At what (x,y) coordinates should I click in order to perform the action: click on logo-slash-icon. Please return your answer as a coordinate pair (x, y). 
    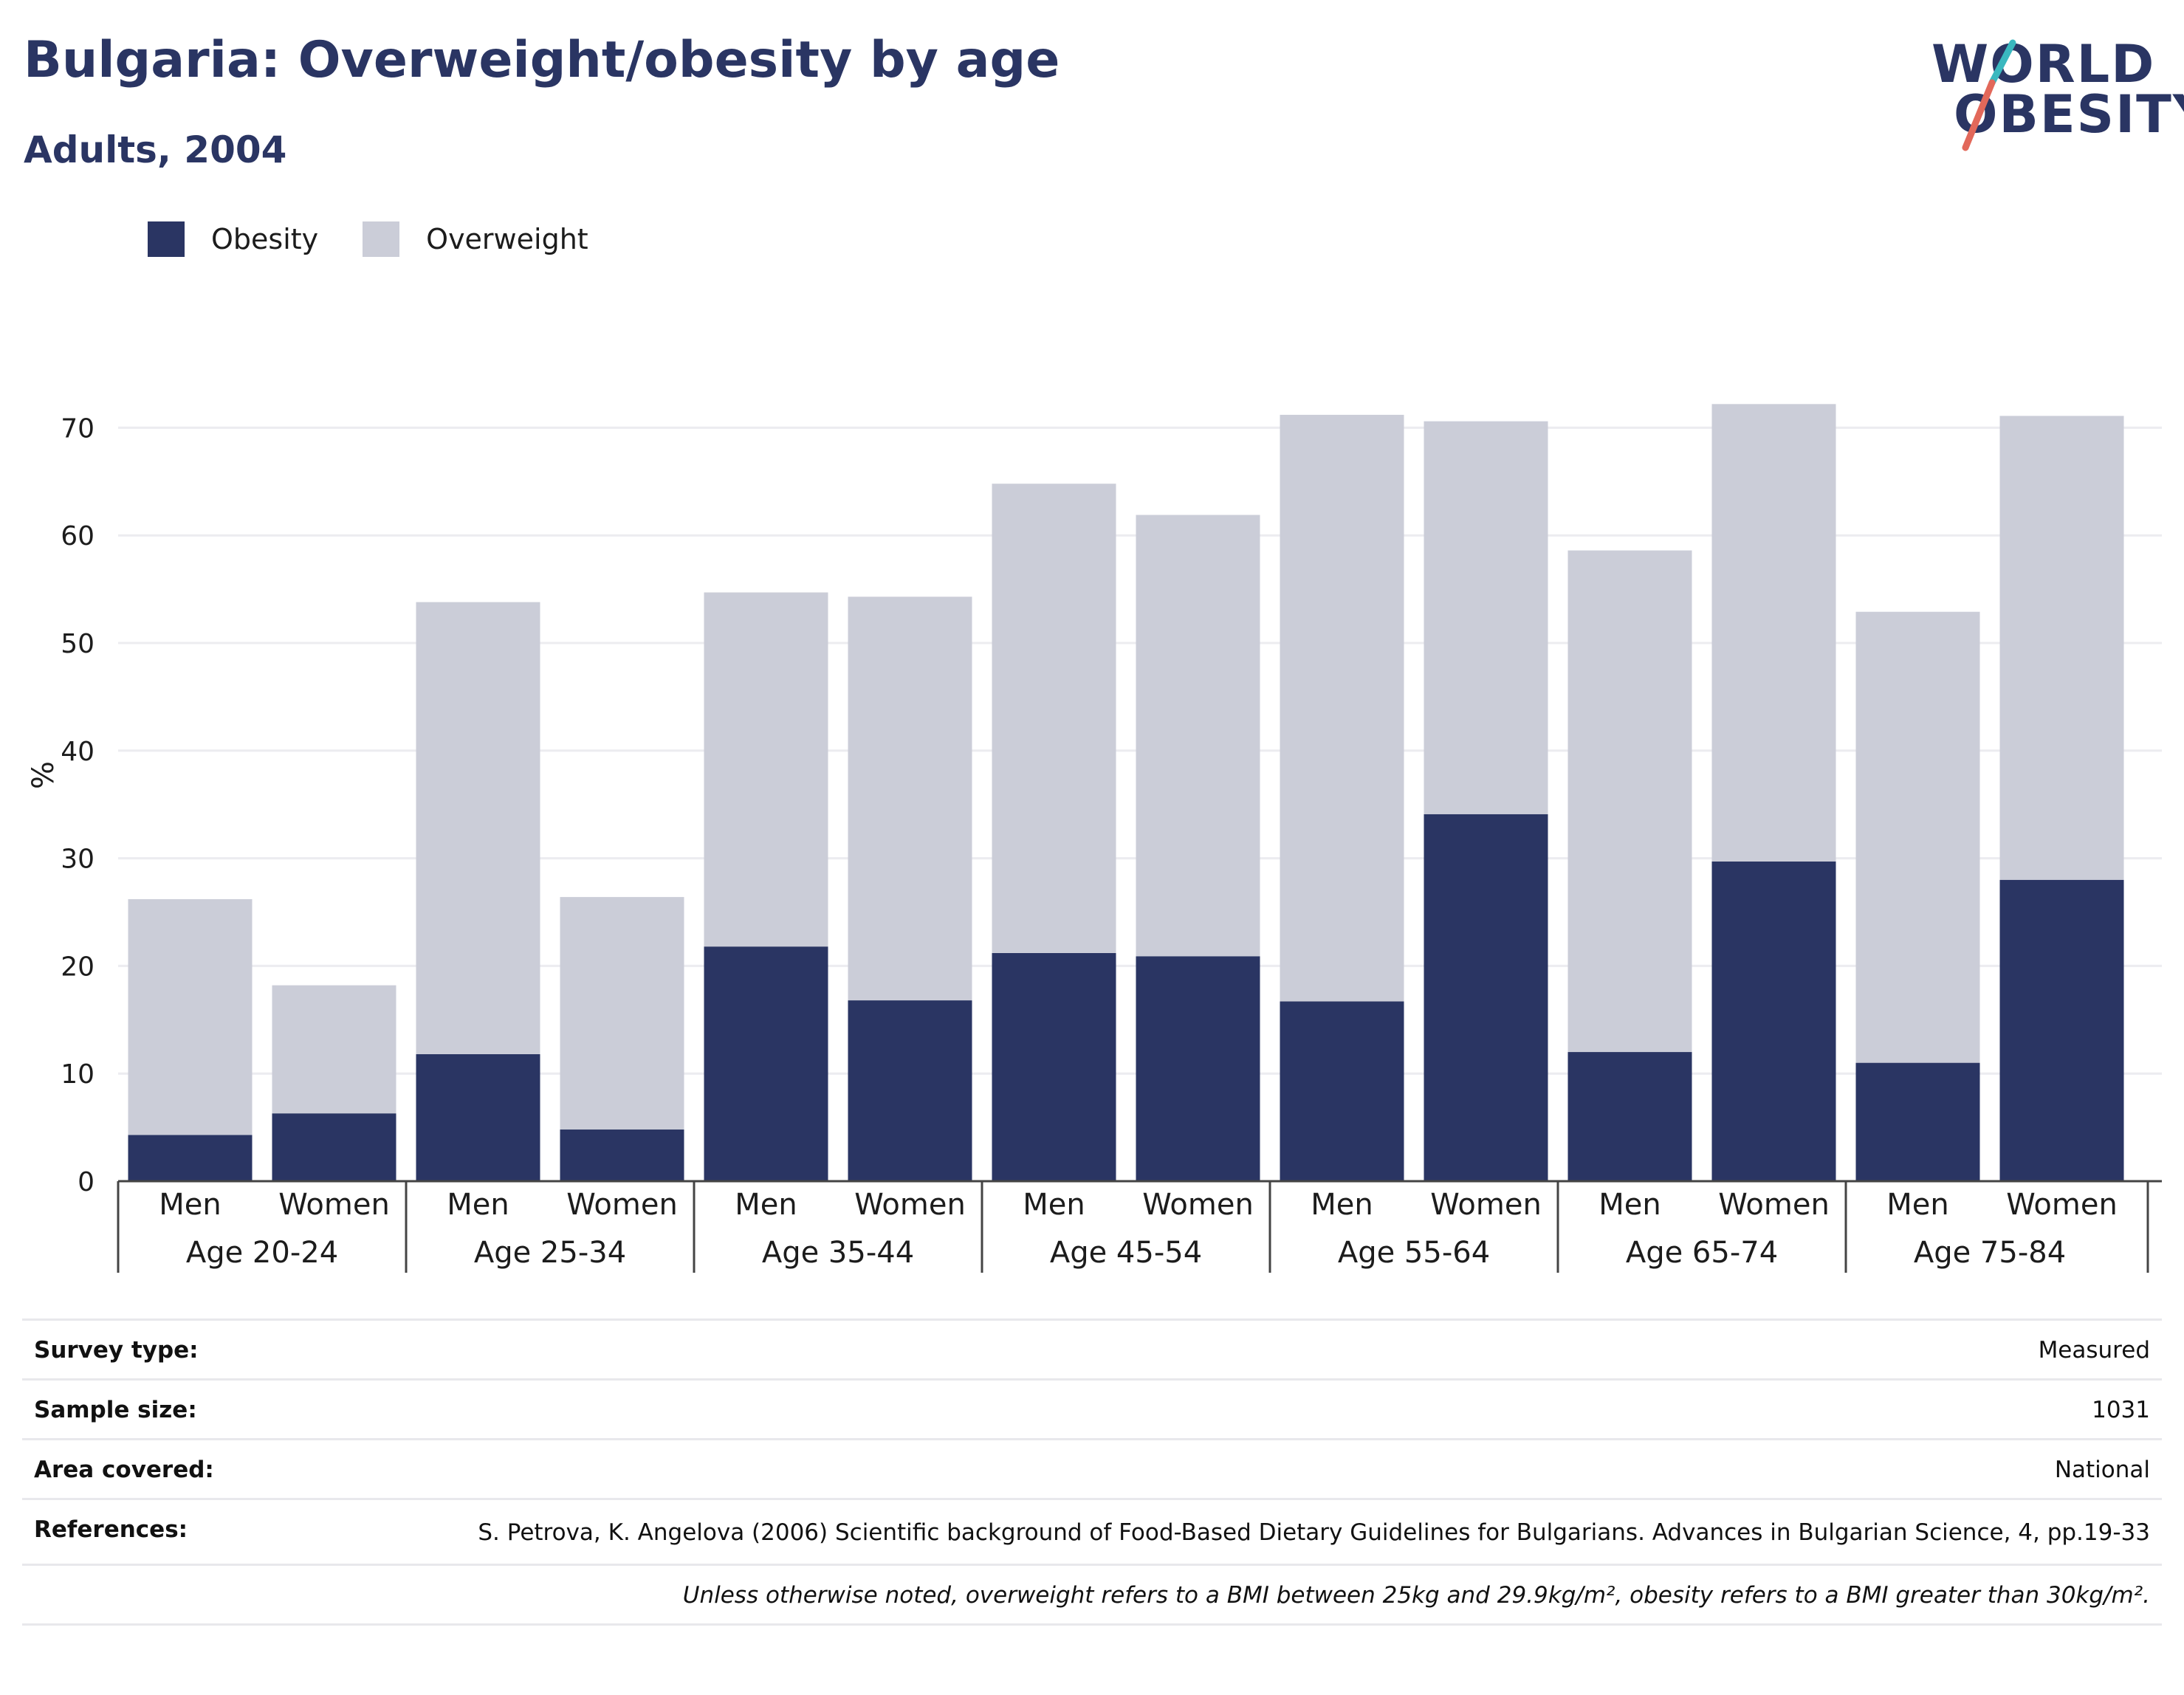
    Looking at the image, I should click on (1989, 95).